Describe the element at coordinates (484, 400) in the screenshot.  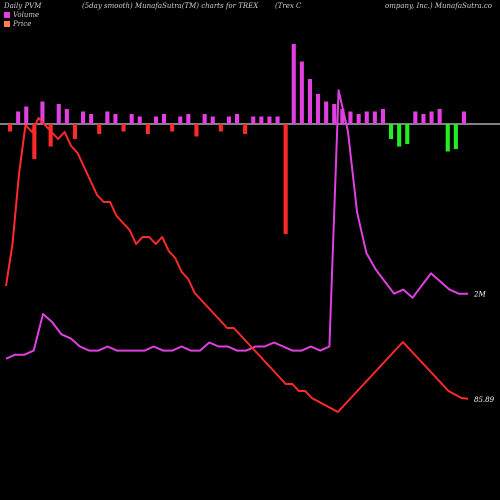
I see `price-last-value-label: 85.89` at that location.